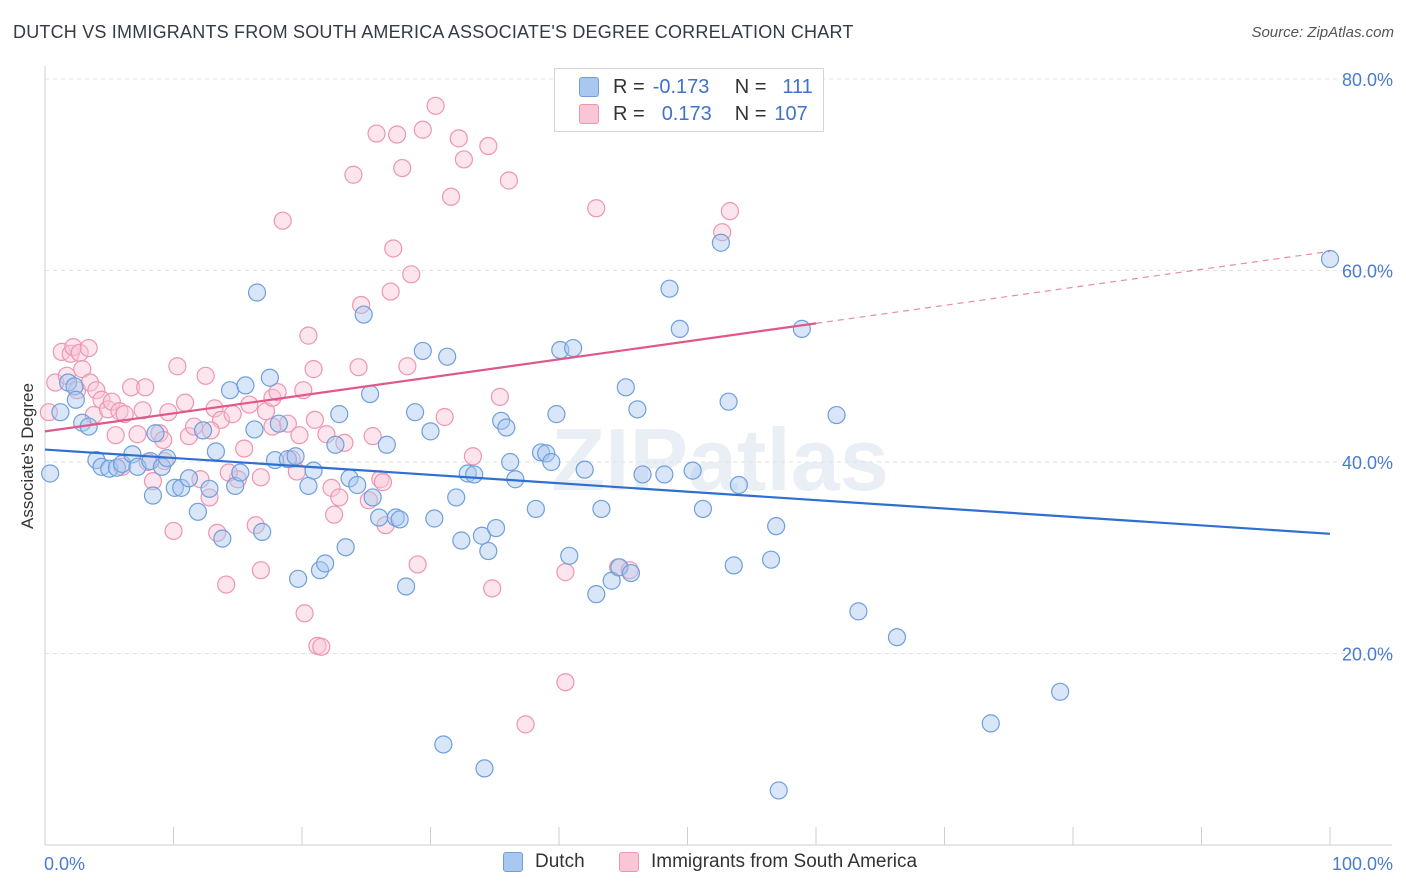 This screenshot has width=1406, height=892. Describe the element at coordinates (784, 861) in the screenshot. I see `immigrants-label: Immigrants from South America` at that location.